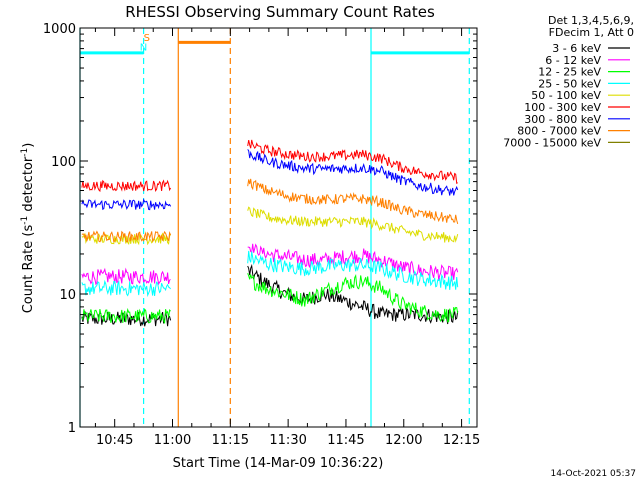 The width and height of the screenshot is (640, 480). What do you see at coordinates (569, 83) in the screenshot?
I see `legend-label-3: 25 - 50 keV` at bounding box center [569, 83].